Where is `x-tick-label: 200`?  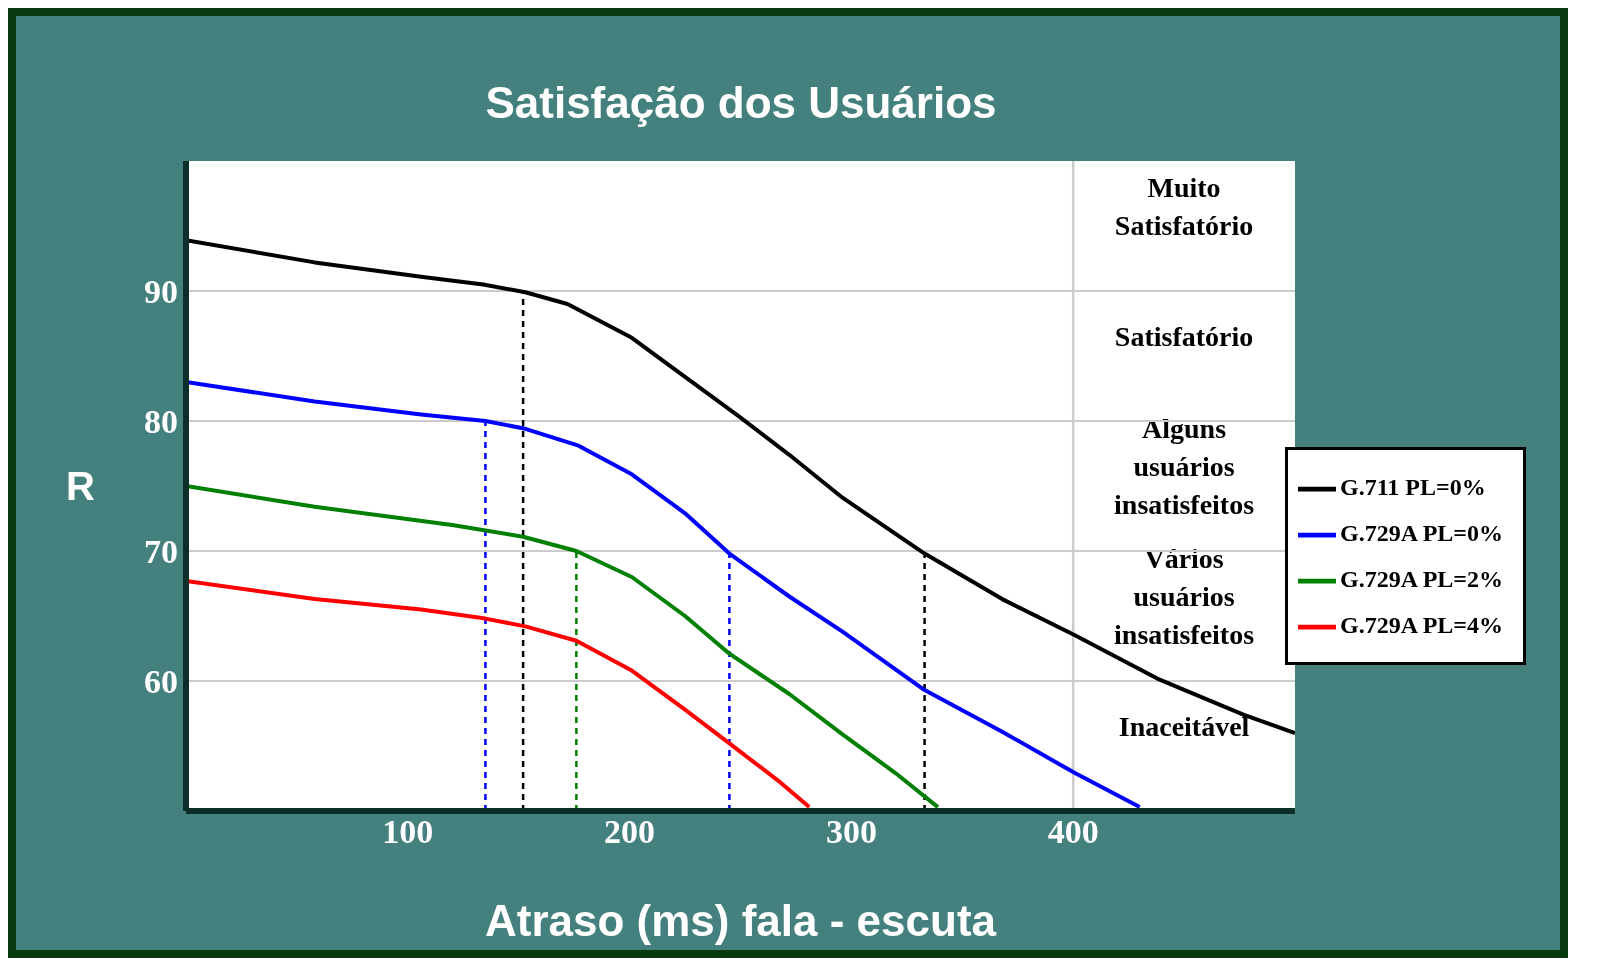 x-tick-label: 200 is located at coordinates (630, 832).